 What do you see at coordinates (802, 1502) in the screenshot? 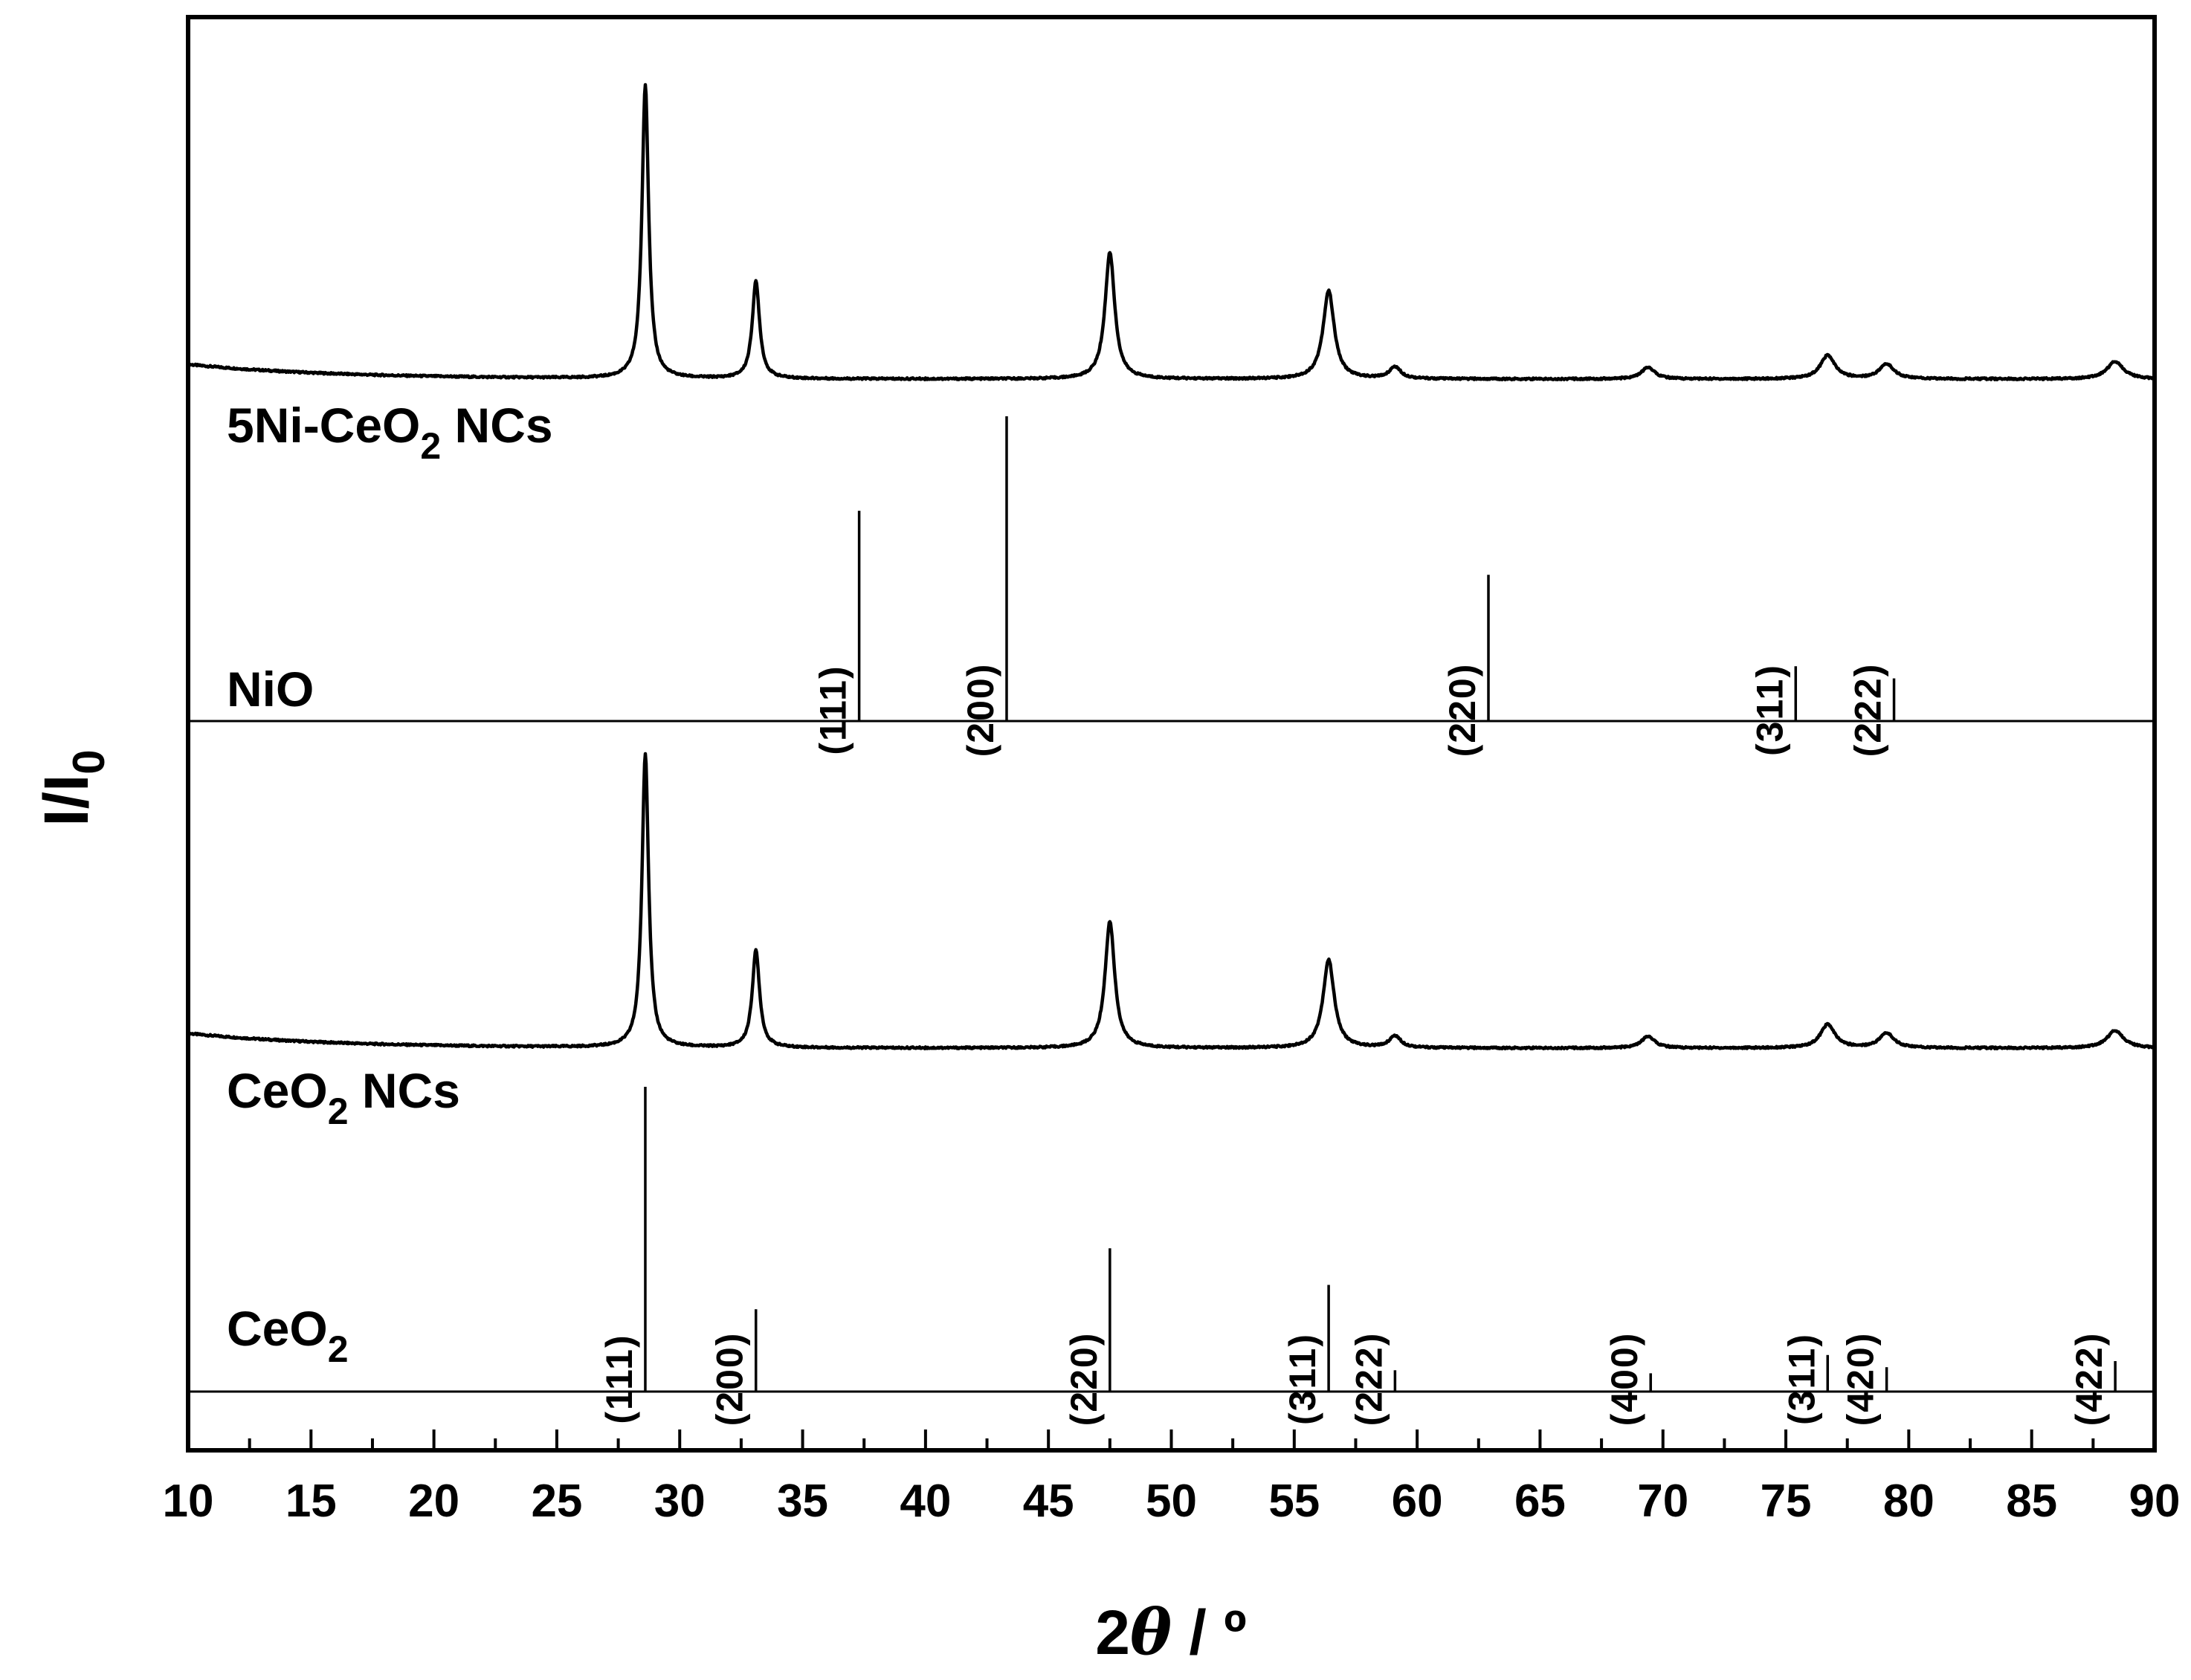
I see `x-tick-label: 35` at bounding box center [802, 1502].